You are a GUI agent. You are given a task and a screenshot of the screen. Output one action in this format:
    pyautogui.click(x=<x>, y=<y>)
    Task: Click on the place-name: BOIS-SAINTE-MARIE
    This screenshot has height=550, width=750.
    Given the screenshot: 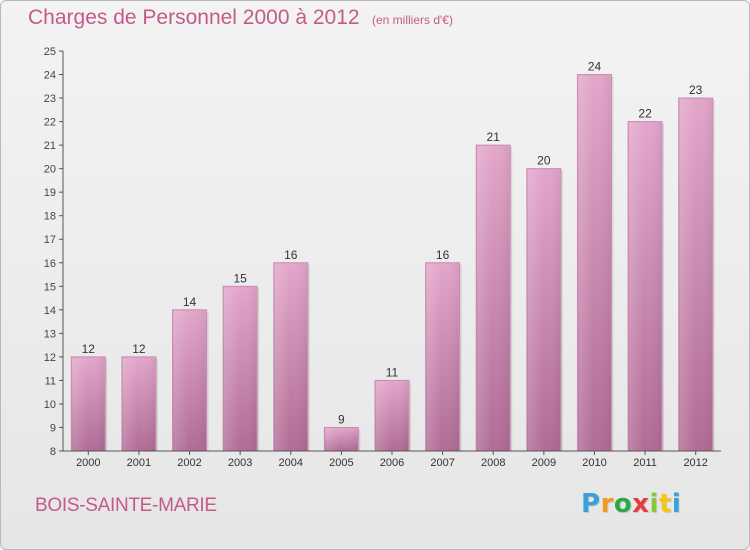 What is the action you would take?
    pyautogui.click(x=126, y=505)
    